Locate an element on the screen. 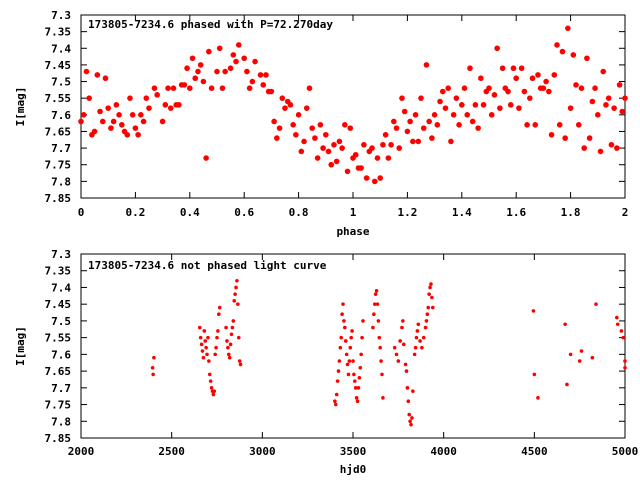 The height and width of the screenshot is (480, 640). unphased-y-tick-label: 7.8 is located at coordinates (61, 421).